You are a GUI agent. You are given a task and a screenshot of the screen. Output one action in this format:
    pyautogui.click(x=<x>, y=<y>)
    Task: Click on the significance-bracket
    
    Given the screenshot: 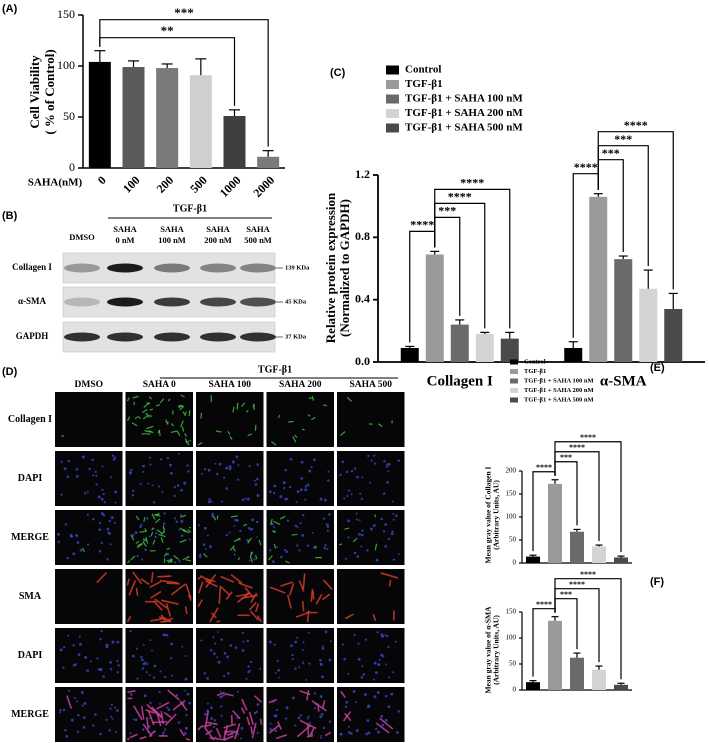 What is the action you would take?
    pyautogui.click(x=472, y=258)
    